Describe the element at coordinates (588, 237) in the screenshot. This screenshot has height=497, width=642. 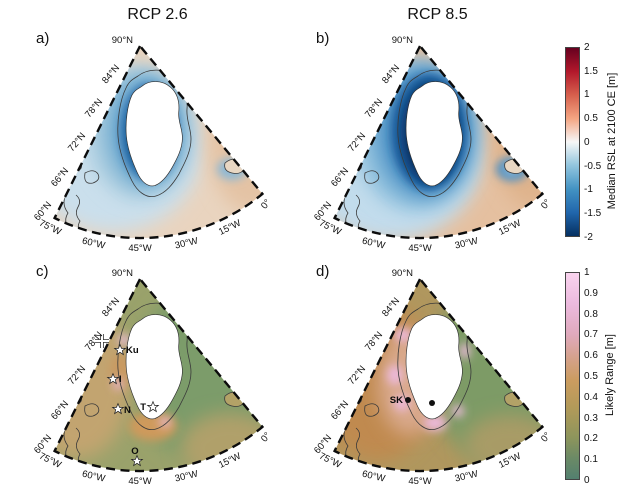
I see `colorbar-rsl-tick: -2` at that location.